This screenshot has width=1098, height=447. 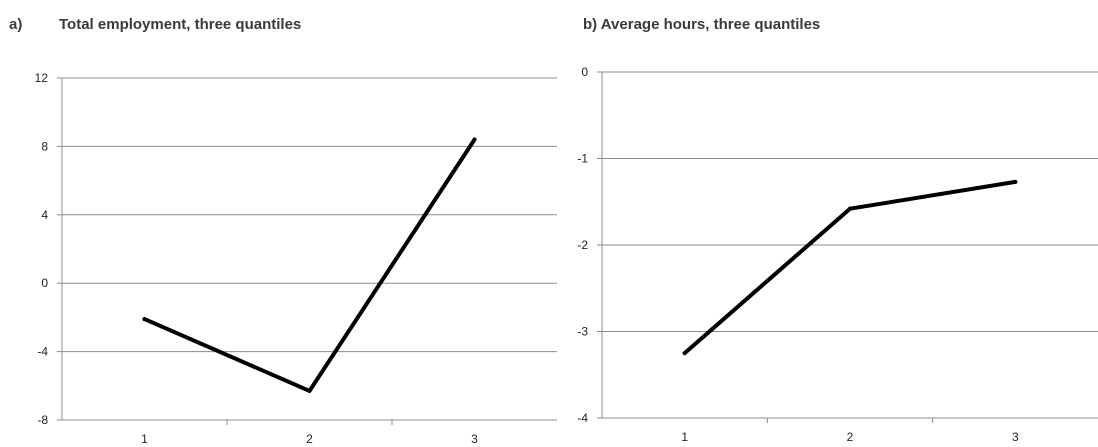 What do you see at coordinates (144, 439) in the screenshot?
I see `chart-a-xtick-label: 1` at bounding box center [144, 439].